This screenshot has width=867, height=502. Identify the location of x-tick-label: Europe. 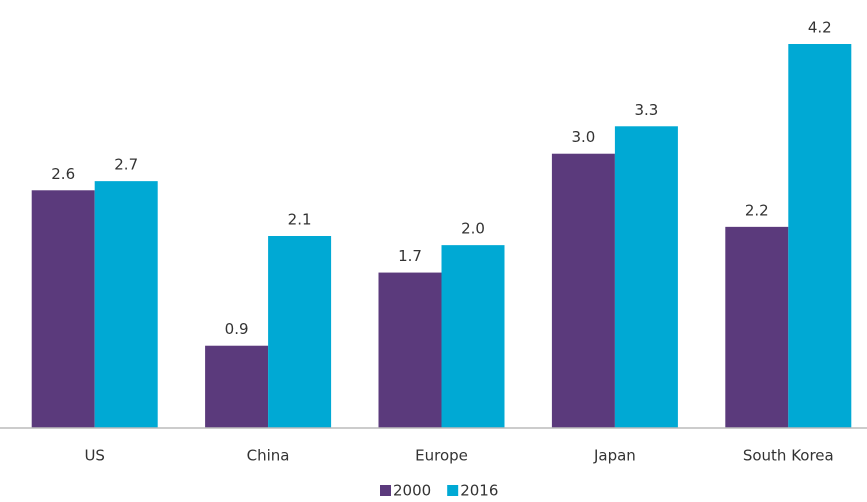
(441, 456).